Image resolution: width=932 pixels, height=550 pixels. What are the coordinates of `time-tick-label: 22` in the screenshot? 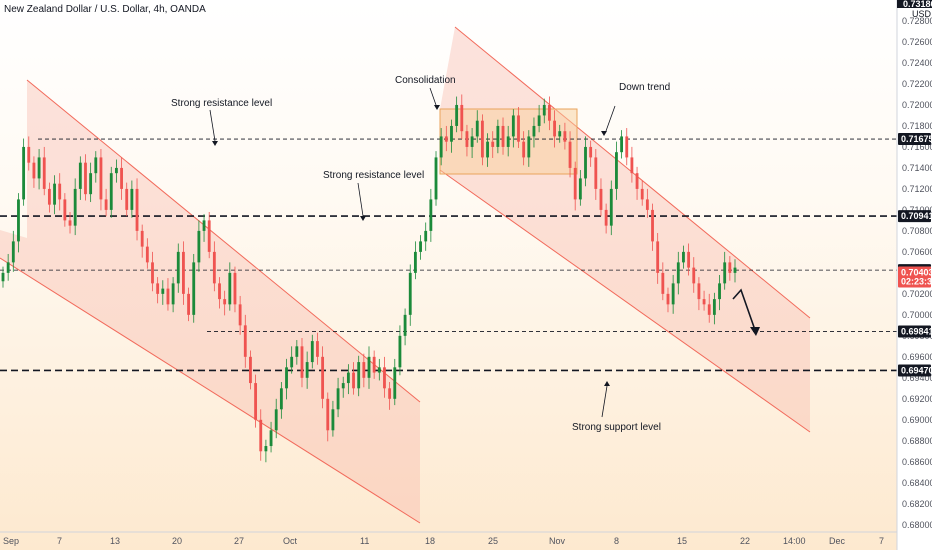 It's located at (745, 541).